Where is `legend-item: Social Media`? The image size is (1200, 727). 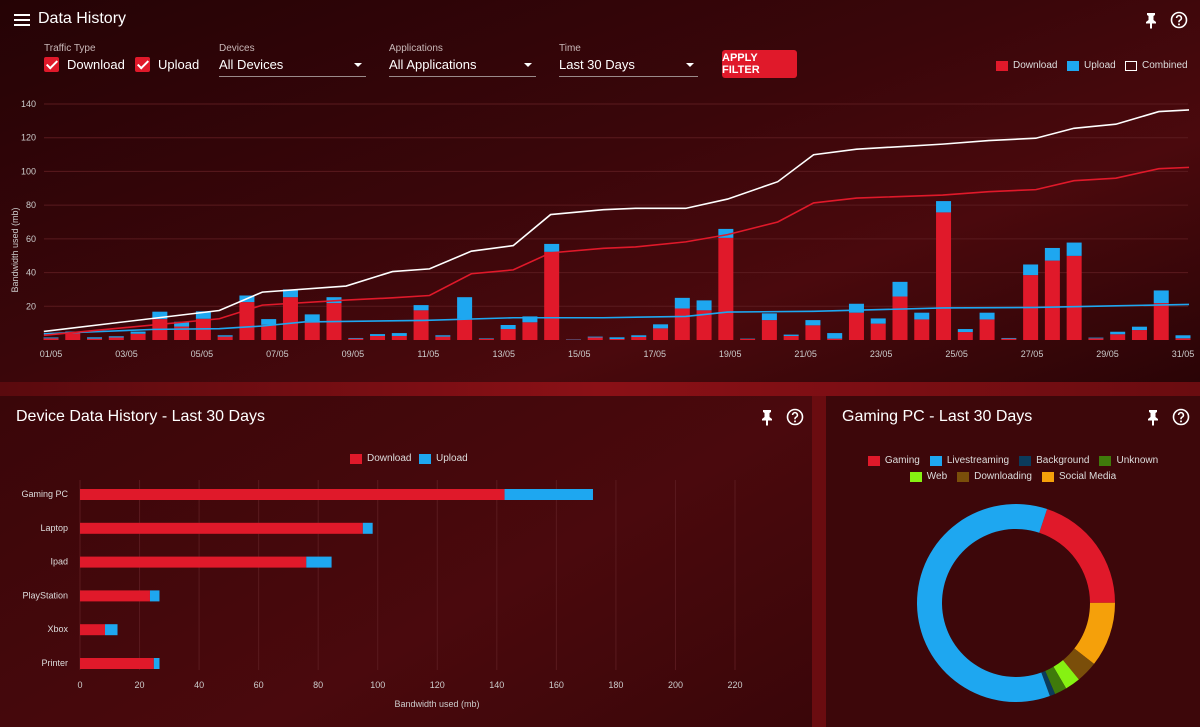
legend-item: Social Media is located at coordinates (1078, 476).